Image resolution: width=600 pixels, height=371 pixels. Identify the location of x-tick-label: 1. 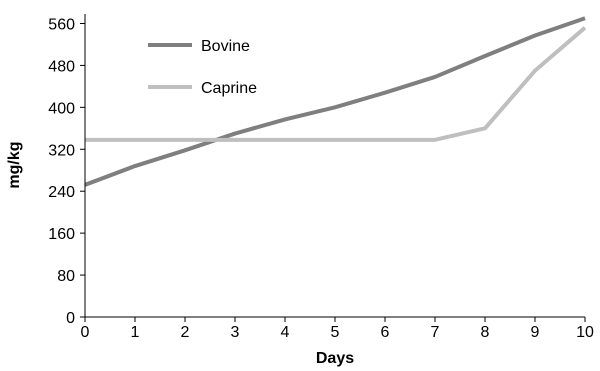
(135, 332).